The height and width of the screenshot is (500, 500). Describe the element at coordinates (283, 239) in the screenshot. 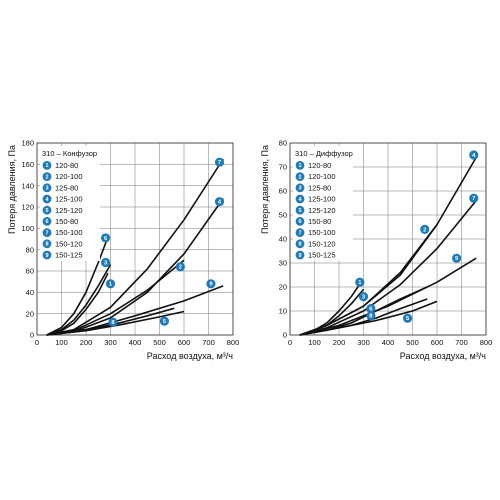

I see `y-tick-label: 40` at that location.